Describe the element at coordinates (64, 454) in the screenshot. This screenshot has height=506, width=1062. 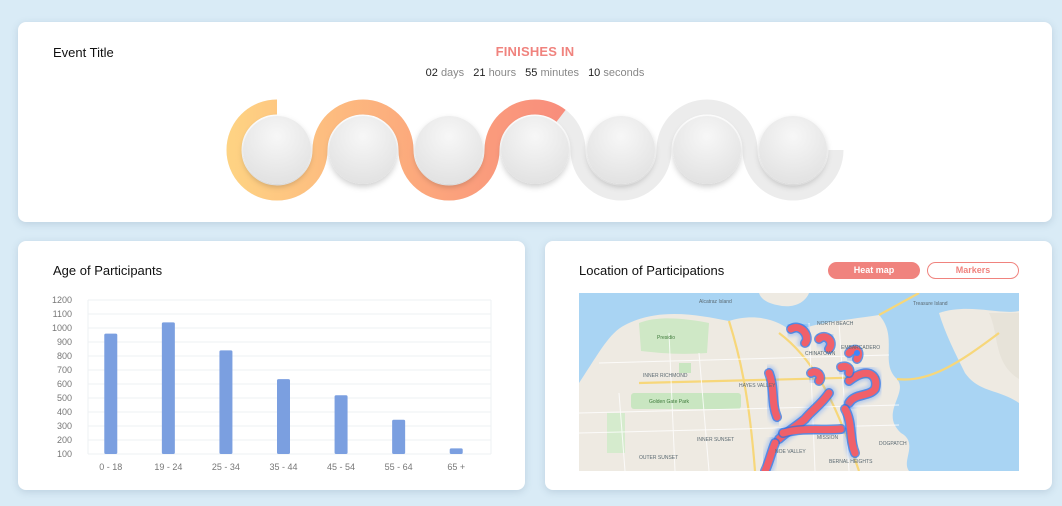
I see `y-tick-label: 100` at that location.